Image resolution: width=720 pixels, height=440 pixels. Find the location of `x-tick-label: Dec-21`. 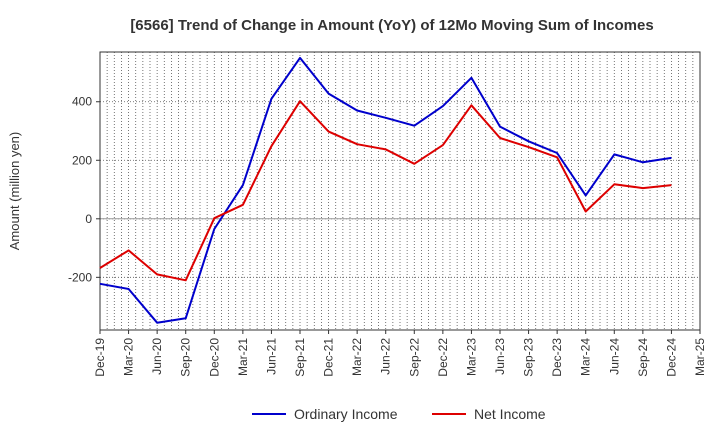

x-tick-label: Dec-21 is located at coordinates (329, 357).